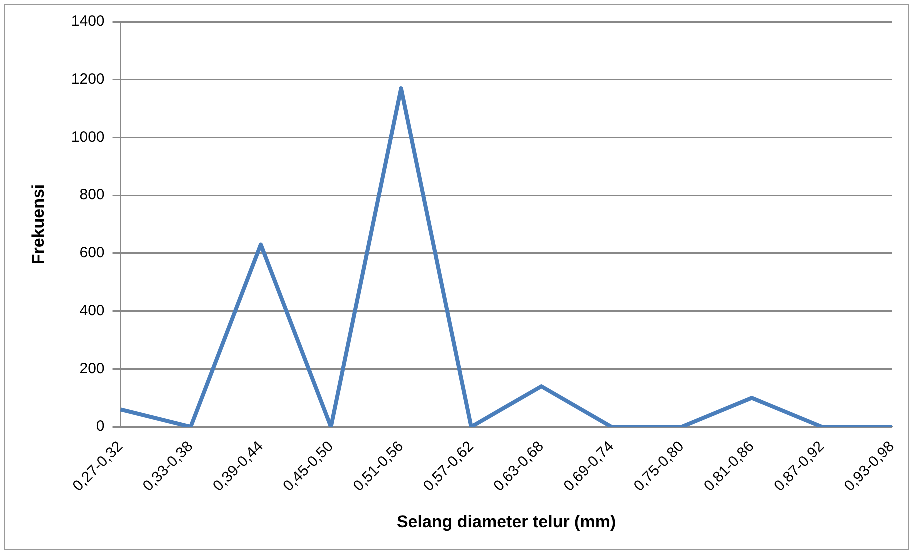 The height and width of the screenshot is (556, 915). What do you see at coordinates (92, 195) in the screenshot?
I see `y-tick-label: 800` at bounding box center [92, 195].